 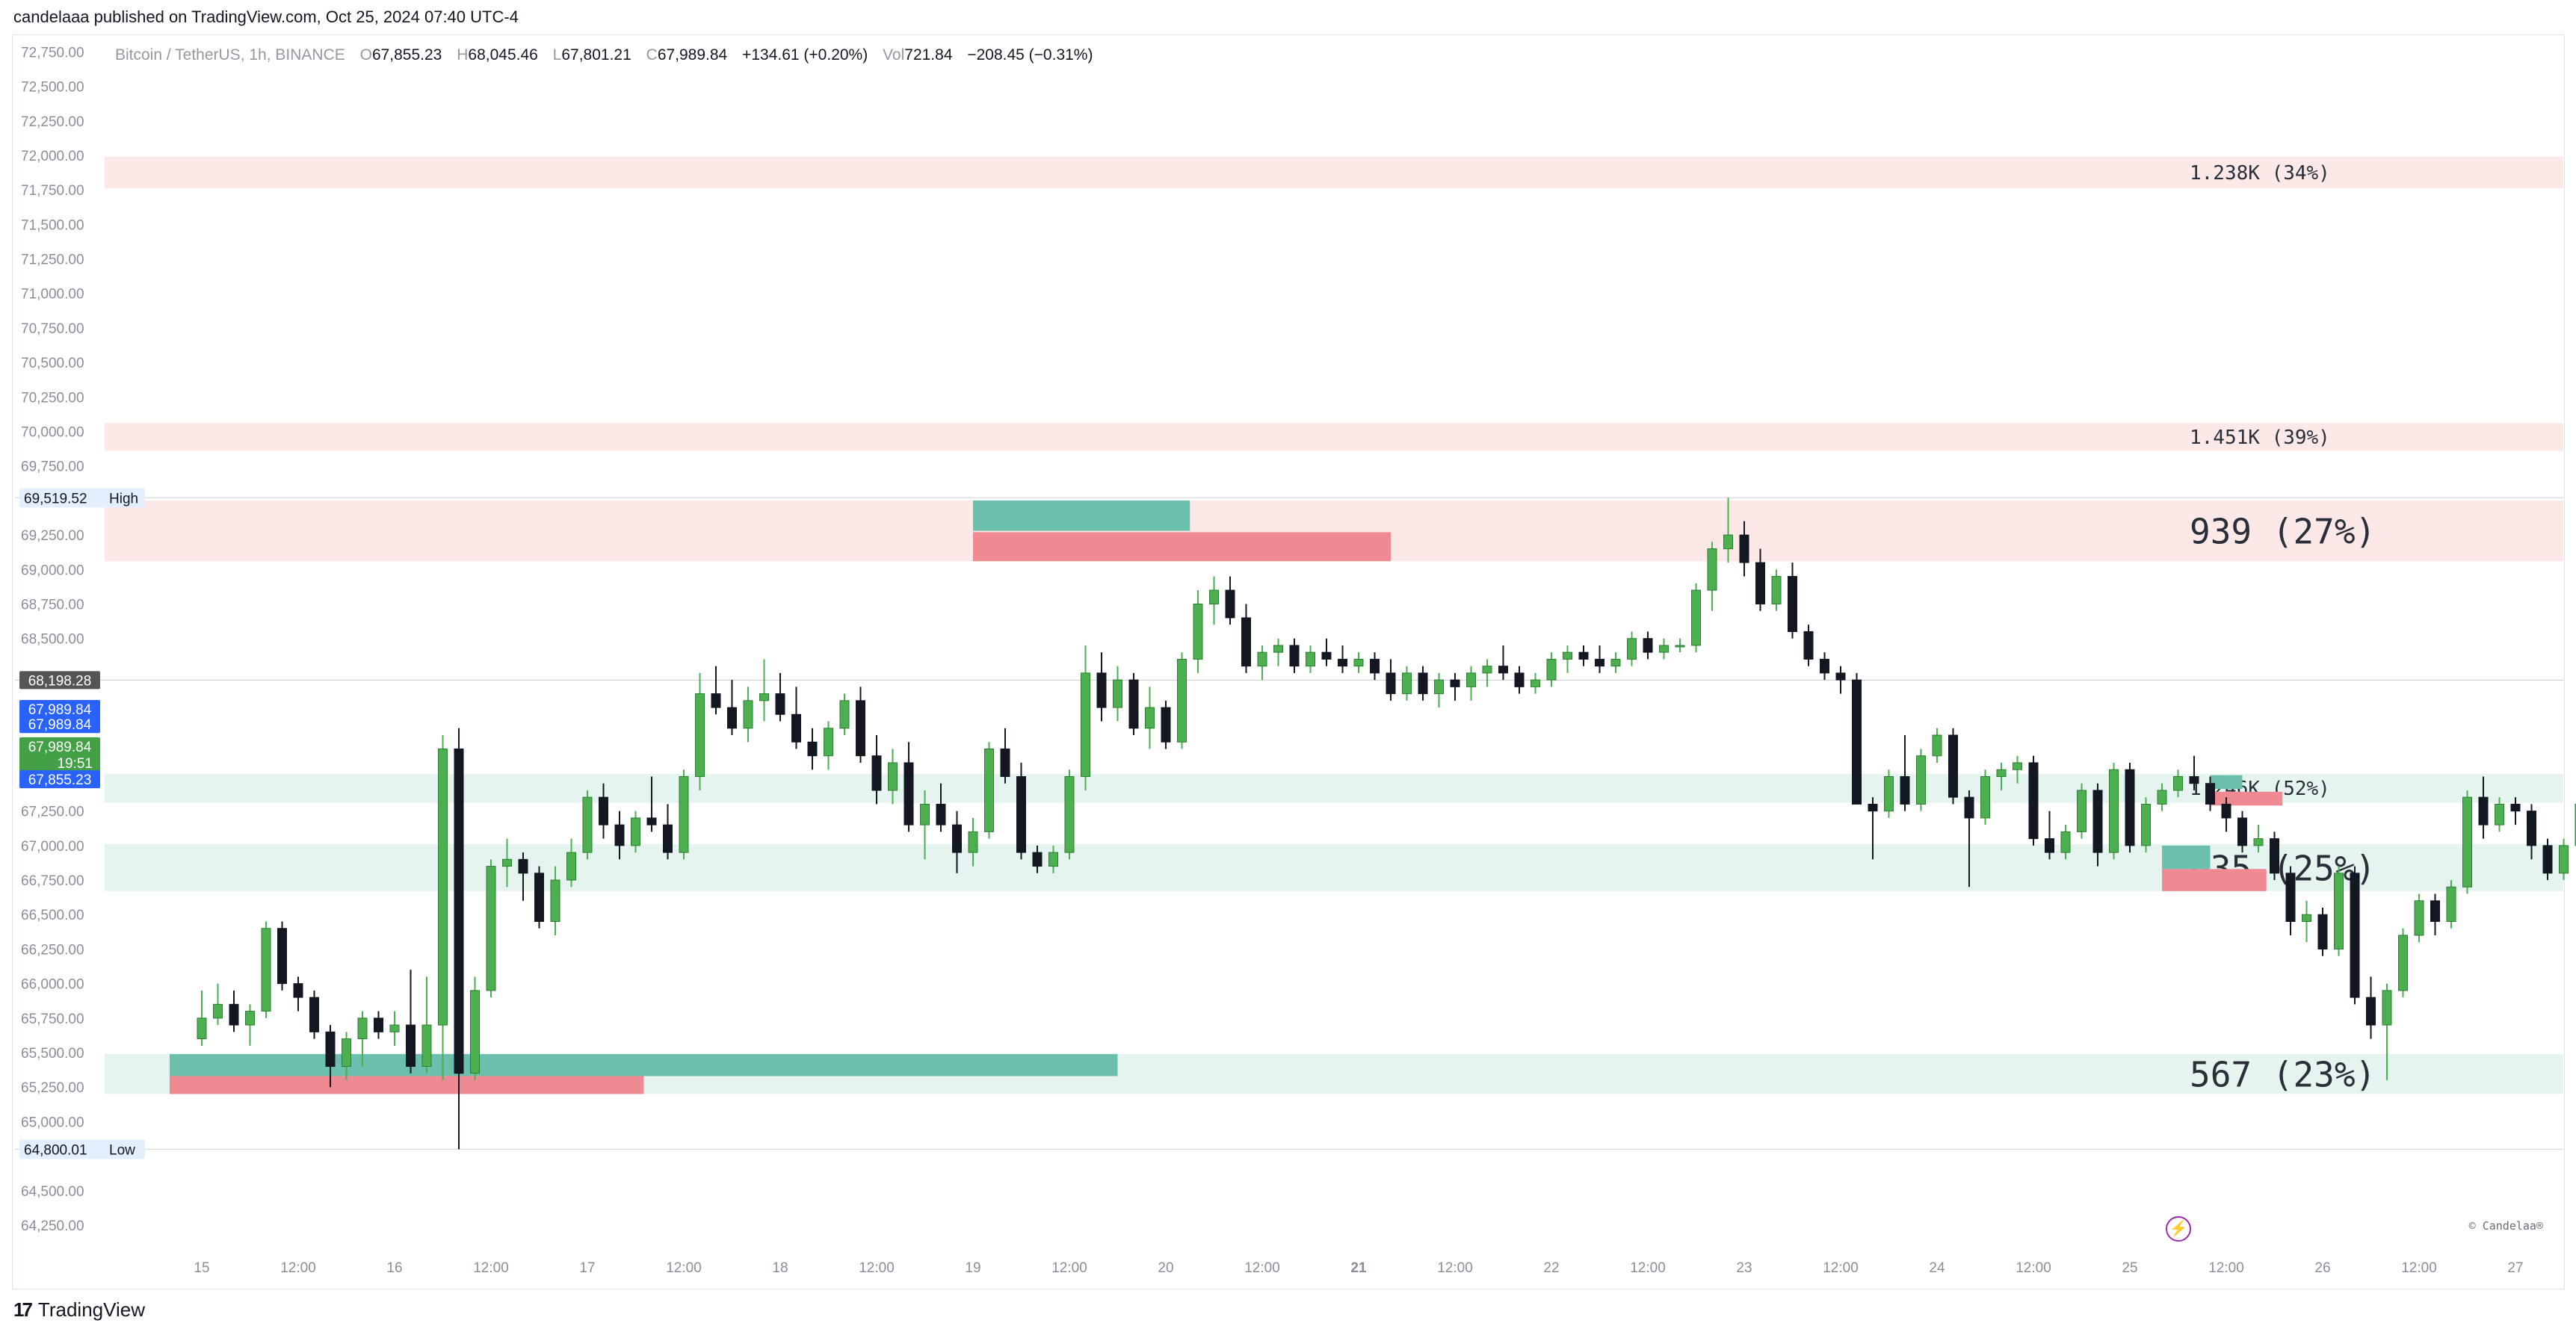 What do you see at coordinates (928, 54) in the screenshot?
I see `volume-value: 721.84` at bounding box center [928, 54].